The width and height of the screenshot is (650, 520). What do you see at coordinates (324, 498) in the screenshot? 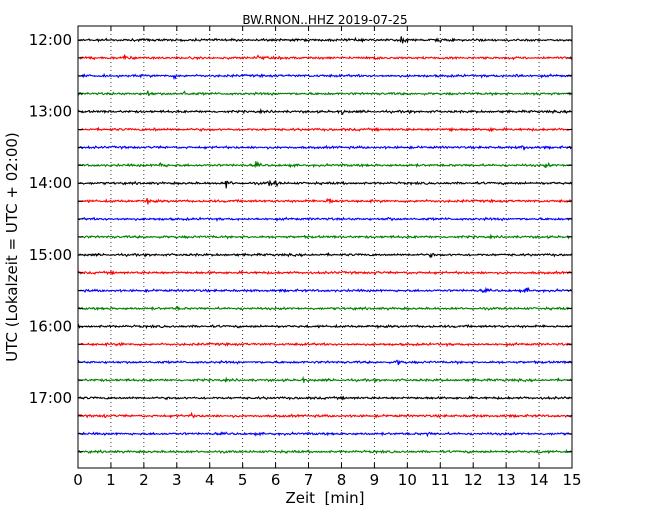
I see `x-axis-label: Zeit [min]` at bounding box center [324, 498].